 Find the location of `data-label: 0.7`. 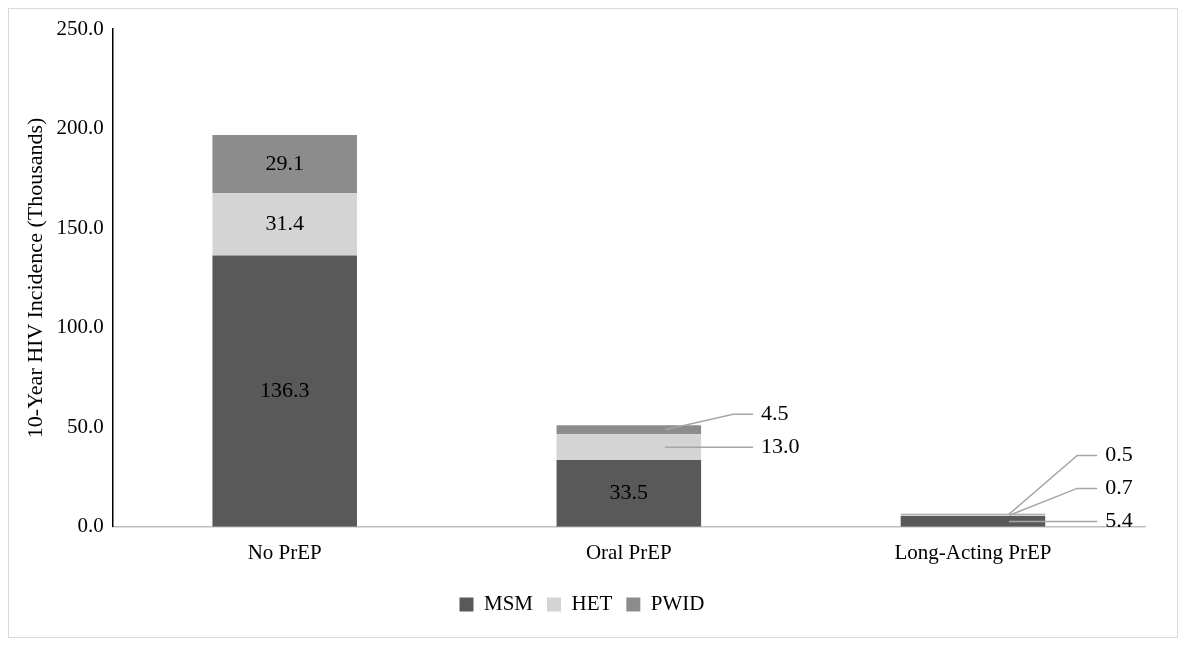

data-label: 0.7 is located at coordinates (1119, 487).